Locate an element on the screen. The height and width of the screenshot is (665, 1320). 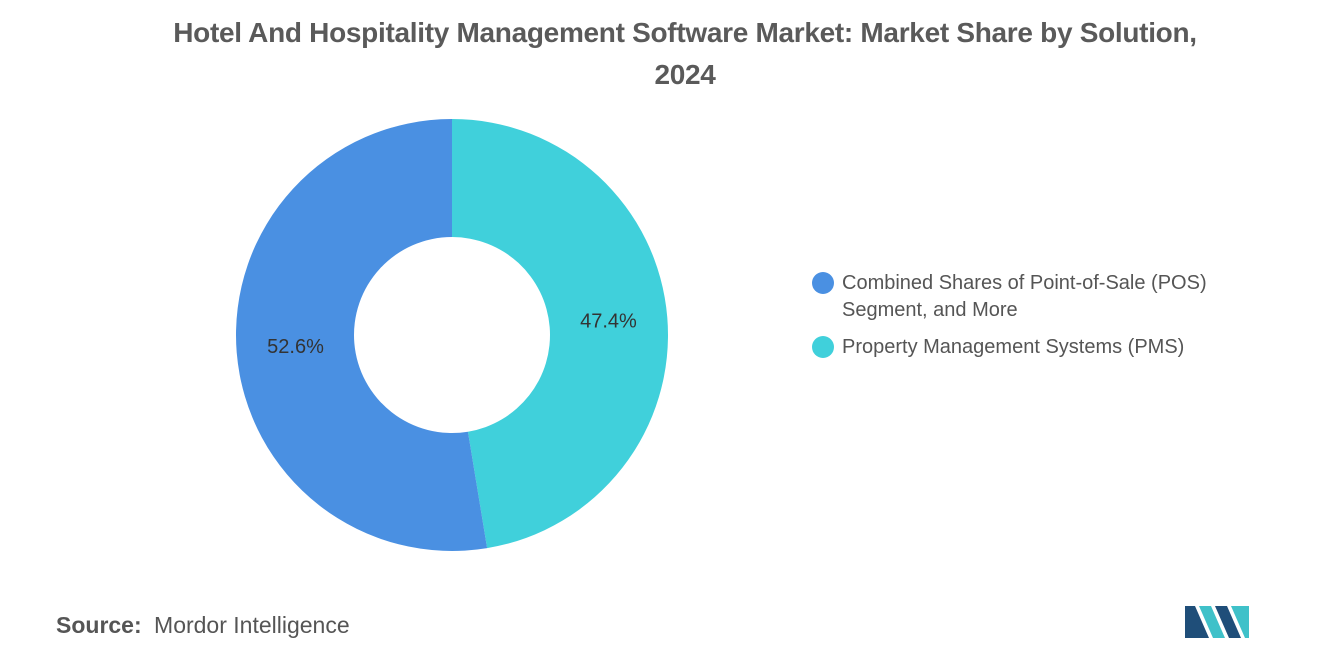
slice-label-1: 52.6% is located at coordinates (295, 347).